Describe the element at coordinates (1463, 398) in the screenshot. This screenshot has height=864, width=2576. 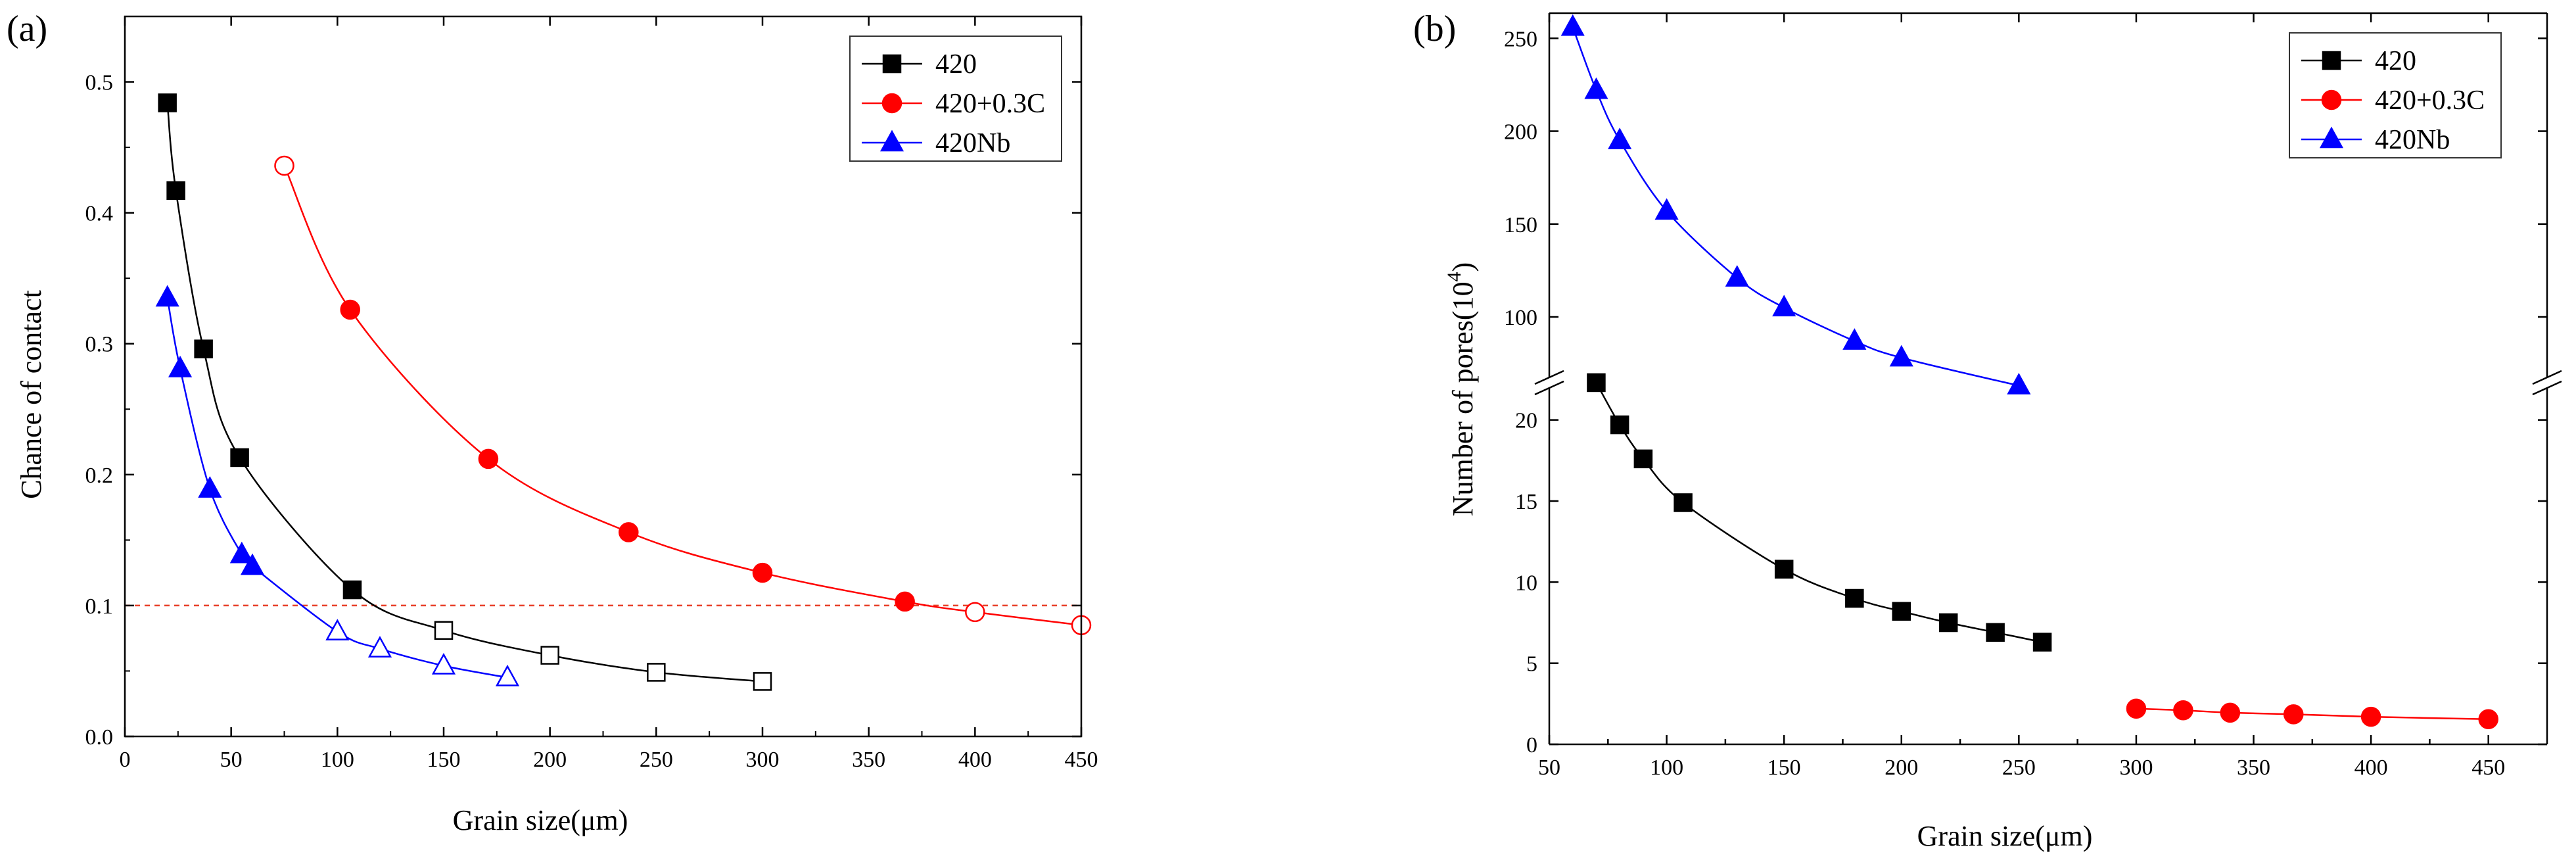
I see `panel-b-ylabel-main: Number of pores(10` at that location.